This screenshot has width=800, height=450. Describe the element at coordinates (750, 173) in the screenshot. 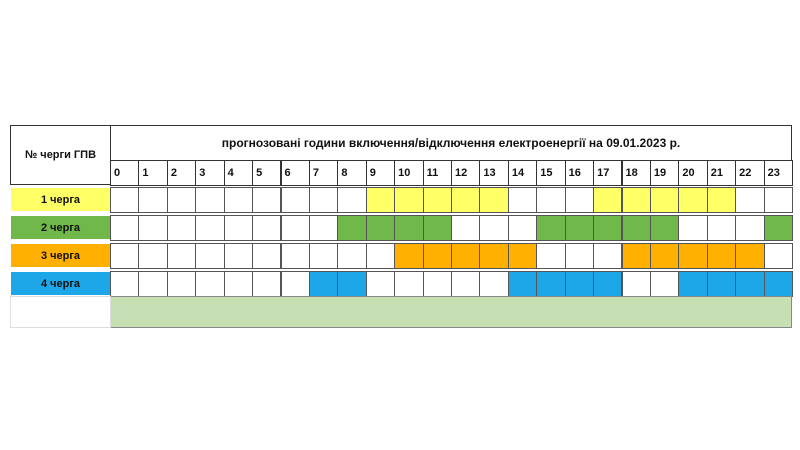

I see `hour-label: 22` at that location.